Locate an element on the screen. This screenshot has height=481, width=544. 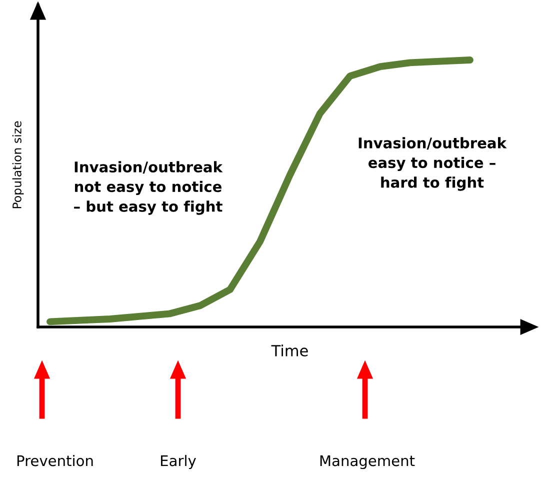
text: Management is located at coordinates (367, 462).